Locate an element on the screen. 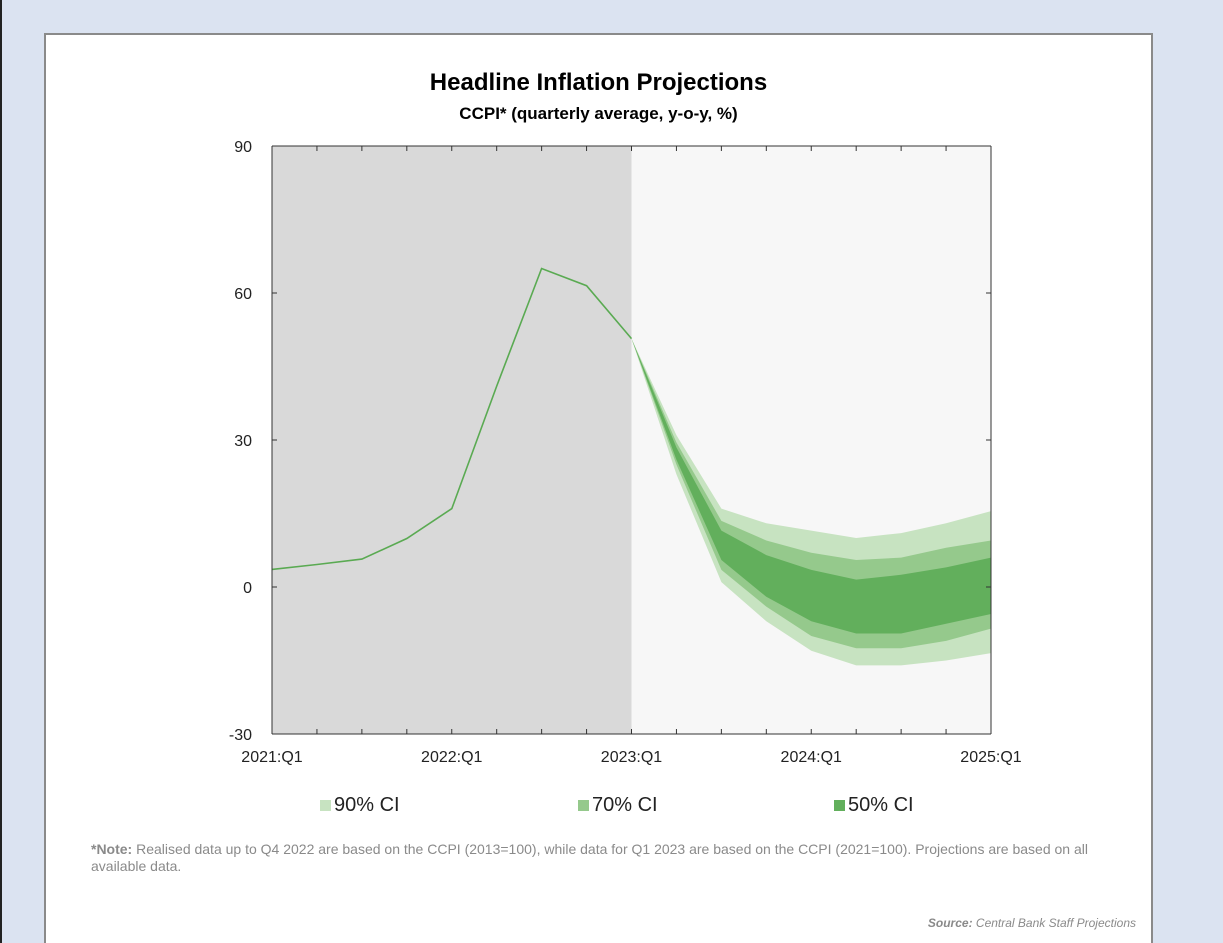 This screenshot has height=943, width=1223. source-attribution: Source: Central Bank Staff Projections is located at coordinates (1032, 923).